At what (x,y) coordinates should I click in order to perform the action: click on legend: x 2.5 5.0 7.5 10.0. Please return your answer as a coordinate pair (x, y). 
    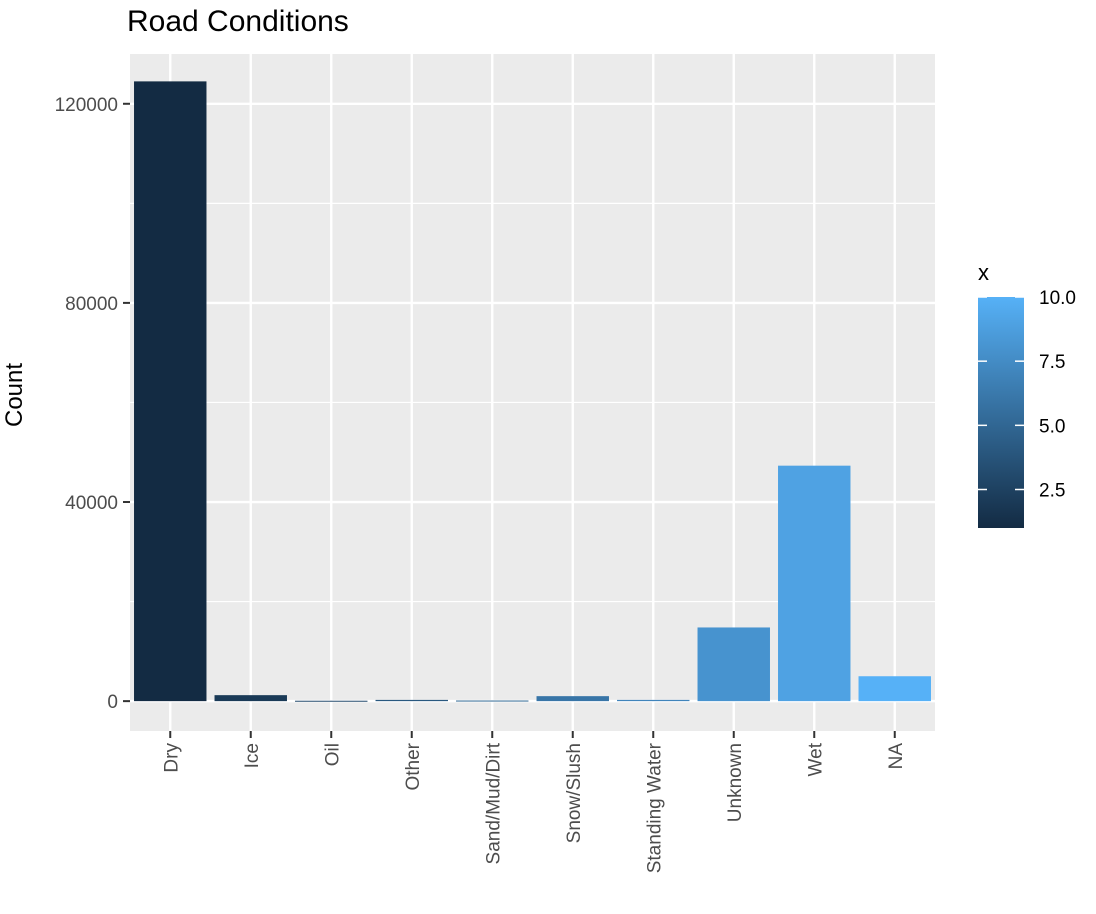
    Looking at the image, I should click on (1027, 394).